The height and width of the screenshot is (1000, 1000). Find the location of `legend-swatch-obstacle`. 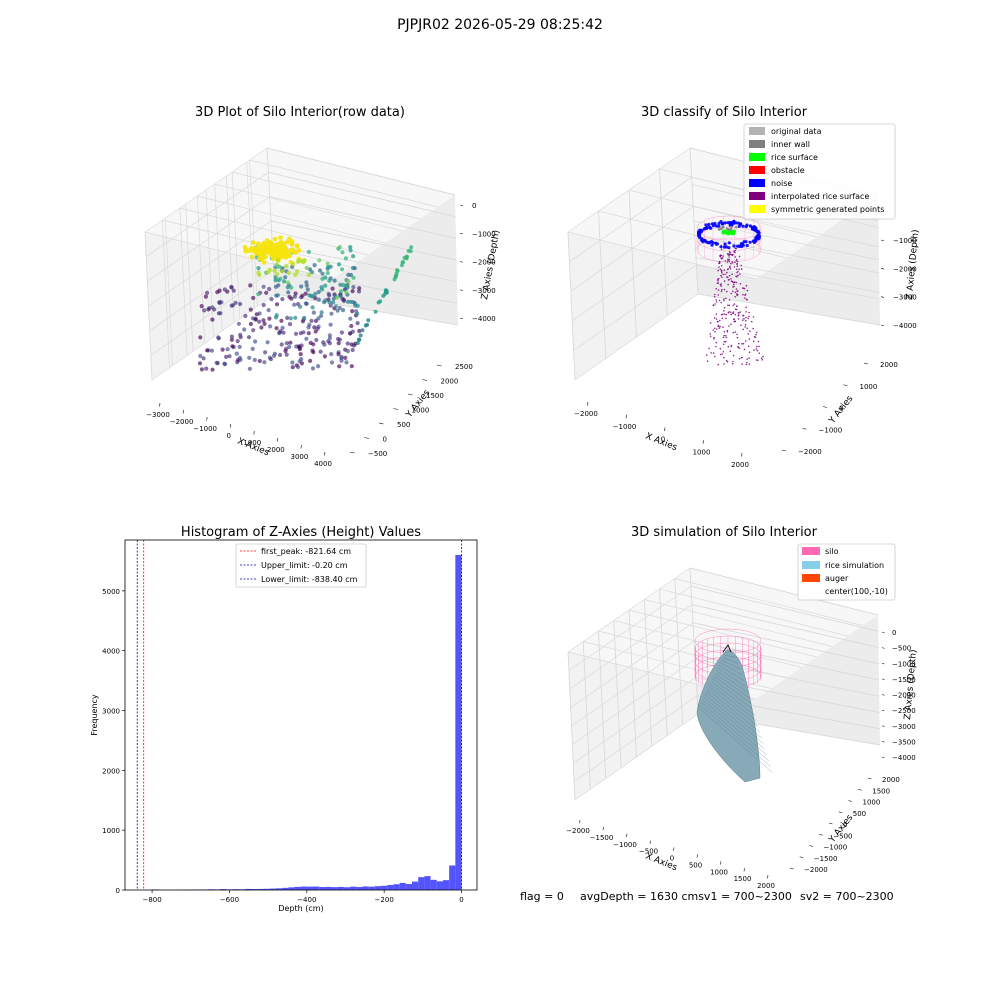

legend-swatch-obstacle is located at coordinates (757, 170).